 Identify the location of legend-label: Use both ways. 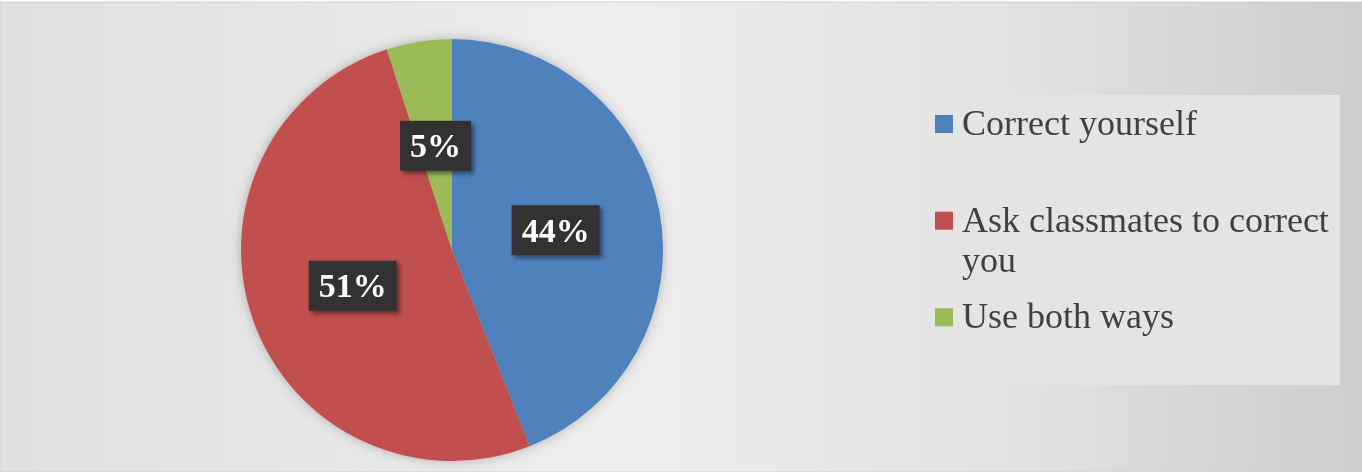
(1068, 316).